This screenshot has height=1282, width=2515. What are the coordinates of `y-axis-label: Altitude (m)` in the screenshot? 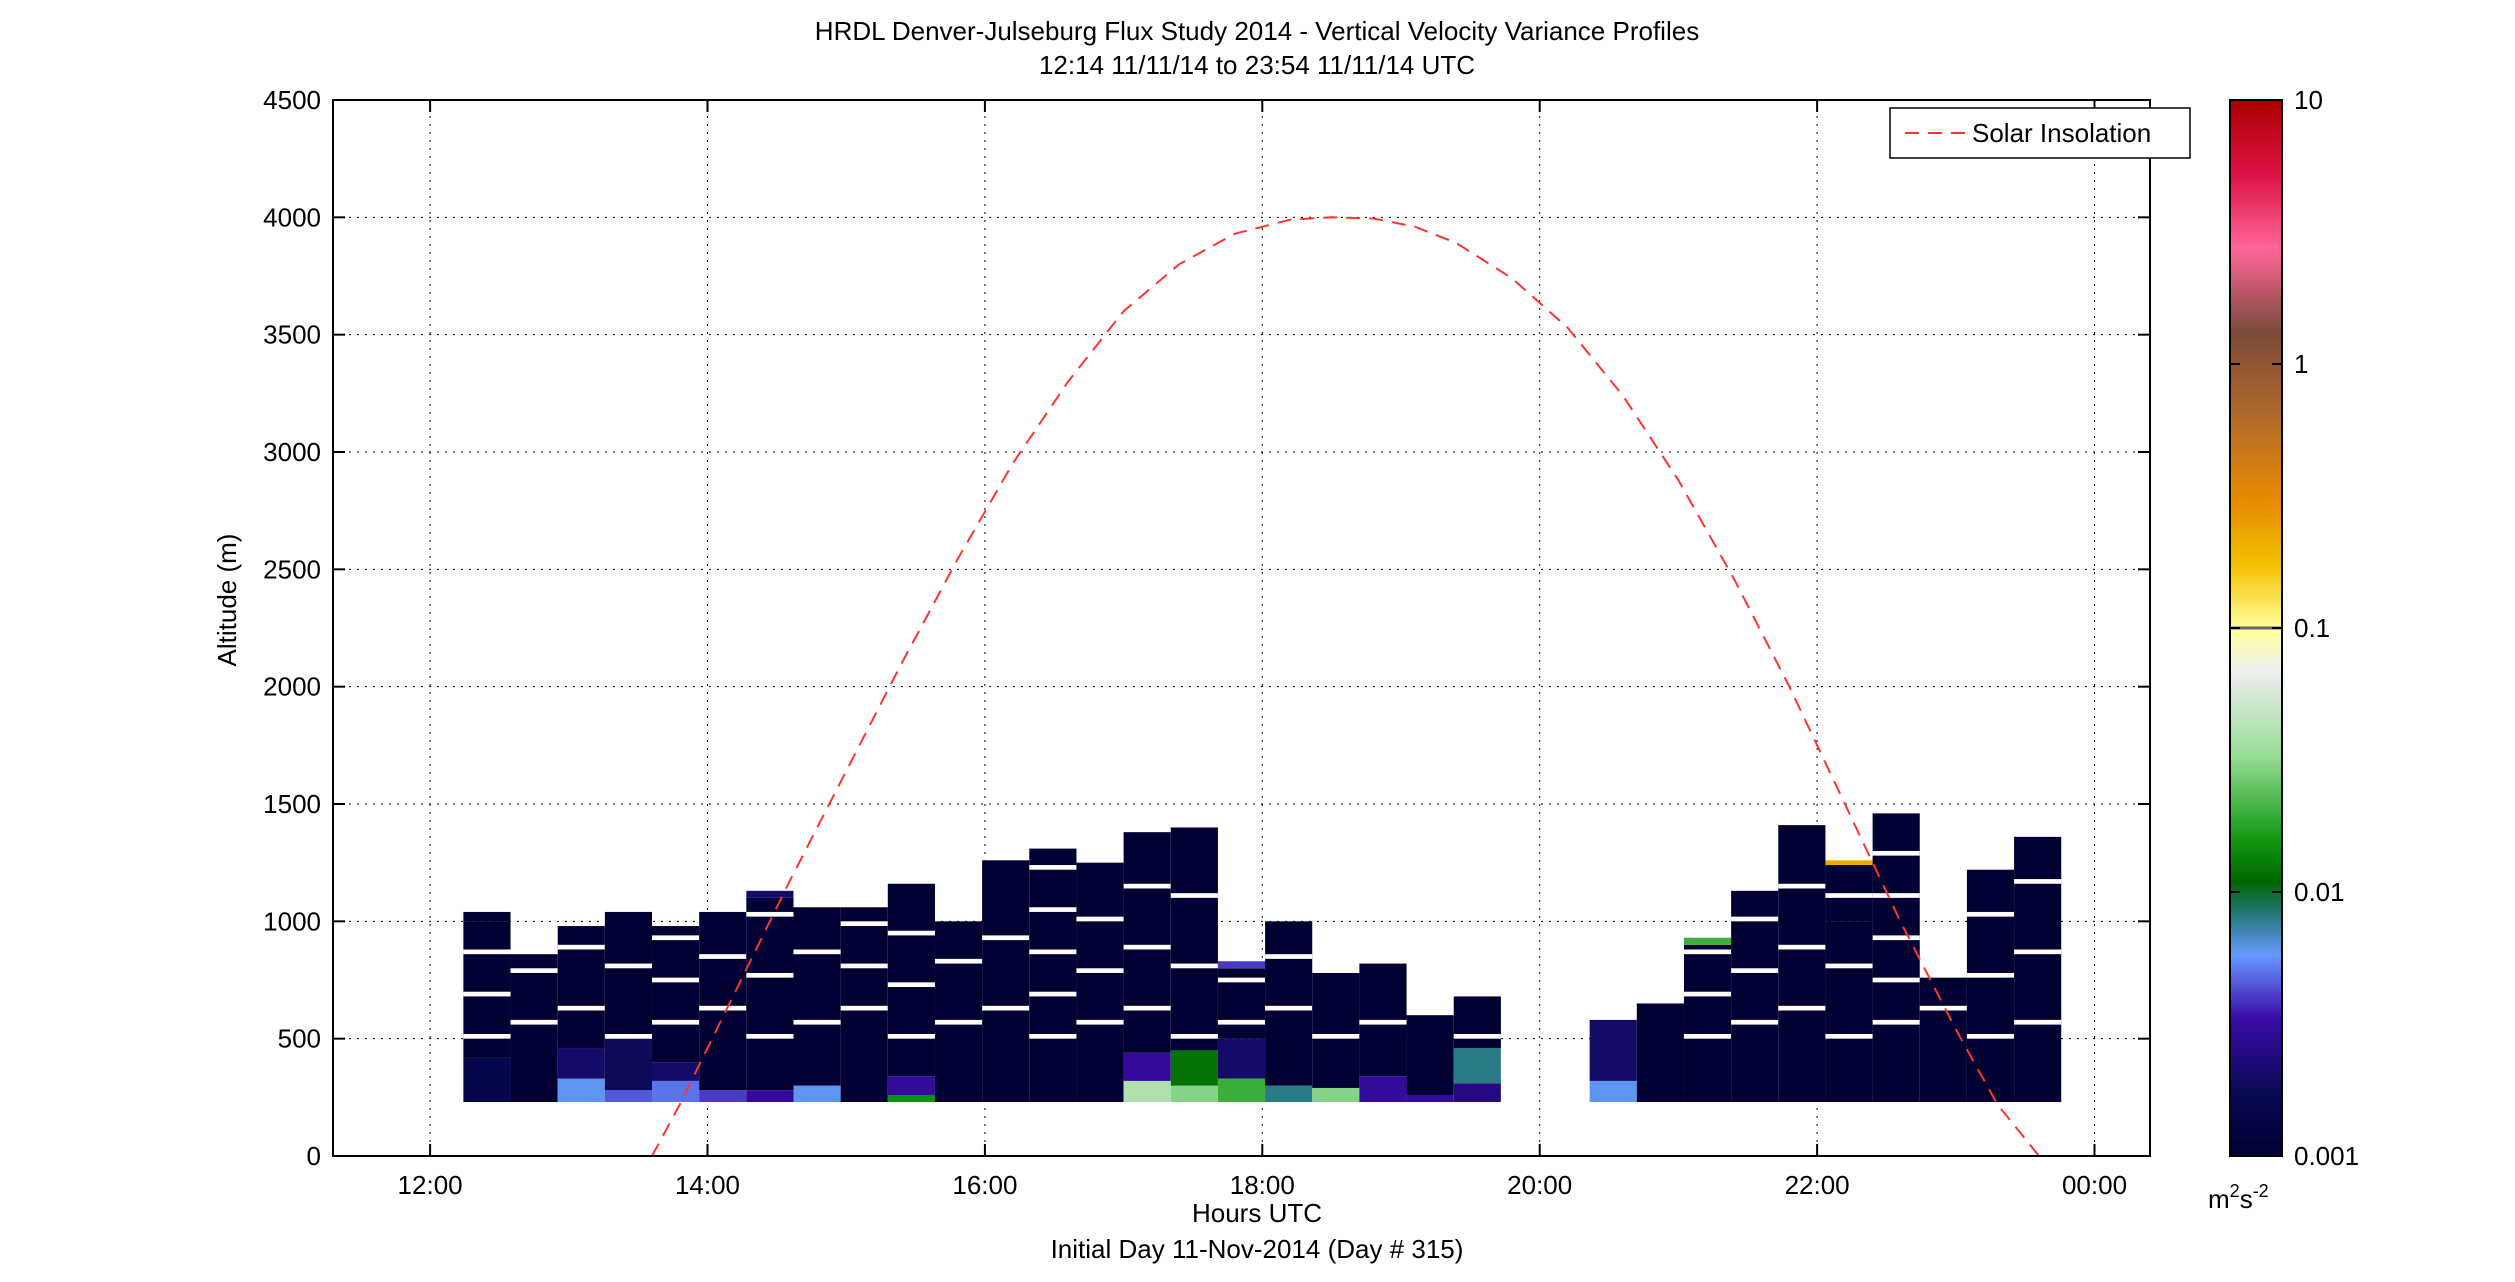 It's located at (227, 600).